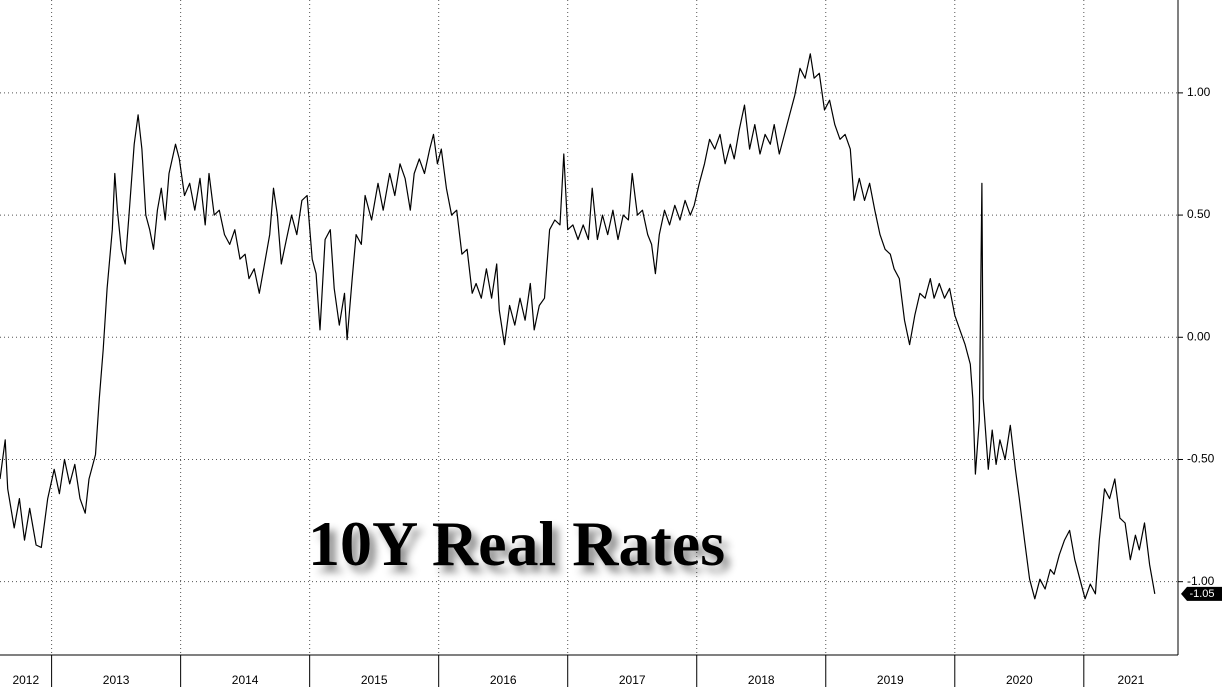  I want to click on y-tick-label: -0.50, so click(1201, 459).